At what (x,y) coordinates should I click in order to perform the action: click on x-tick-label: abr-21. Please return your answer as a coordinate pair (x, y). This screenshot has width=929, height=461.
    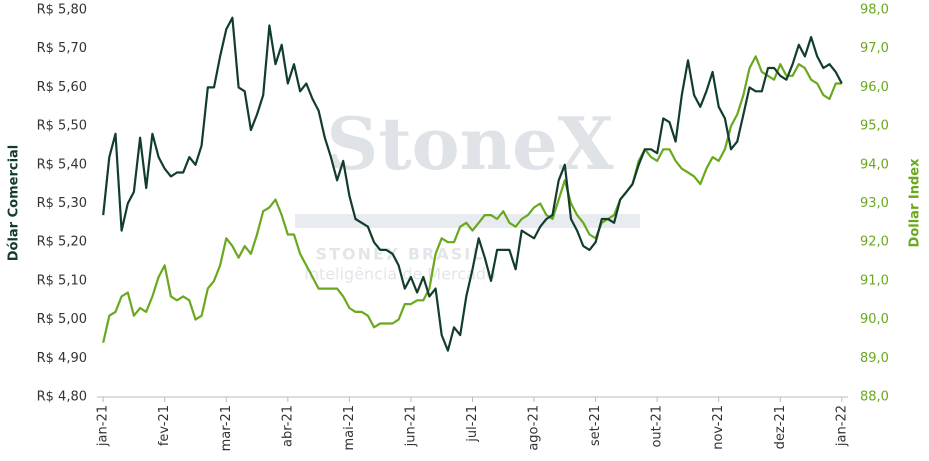
    Looking at the image, I should click on (287, 426).